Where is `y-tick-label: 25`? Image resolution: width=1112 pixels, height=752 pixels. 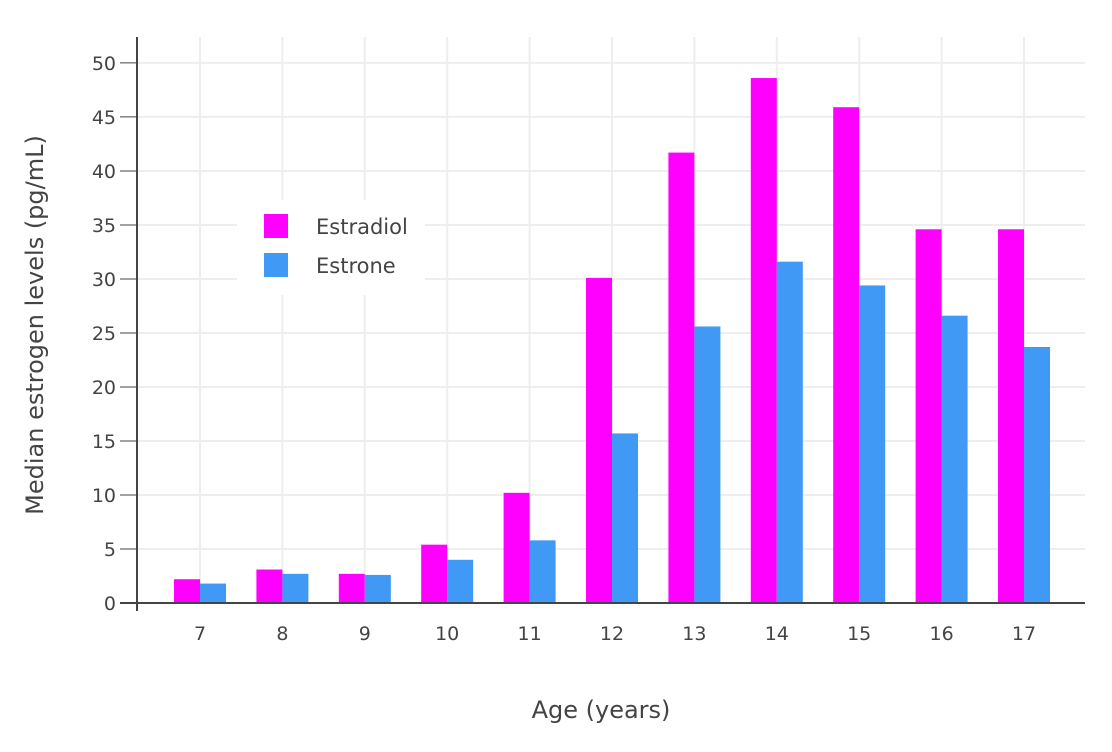
y-tick-label: 25 is located at coordinates (104, 334).